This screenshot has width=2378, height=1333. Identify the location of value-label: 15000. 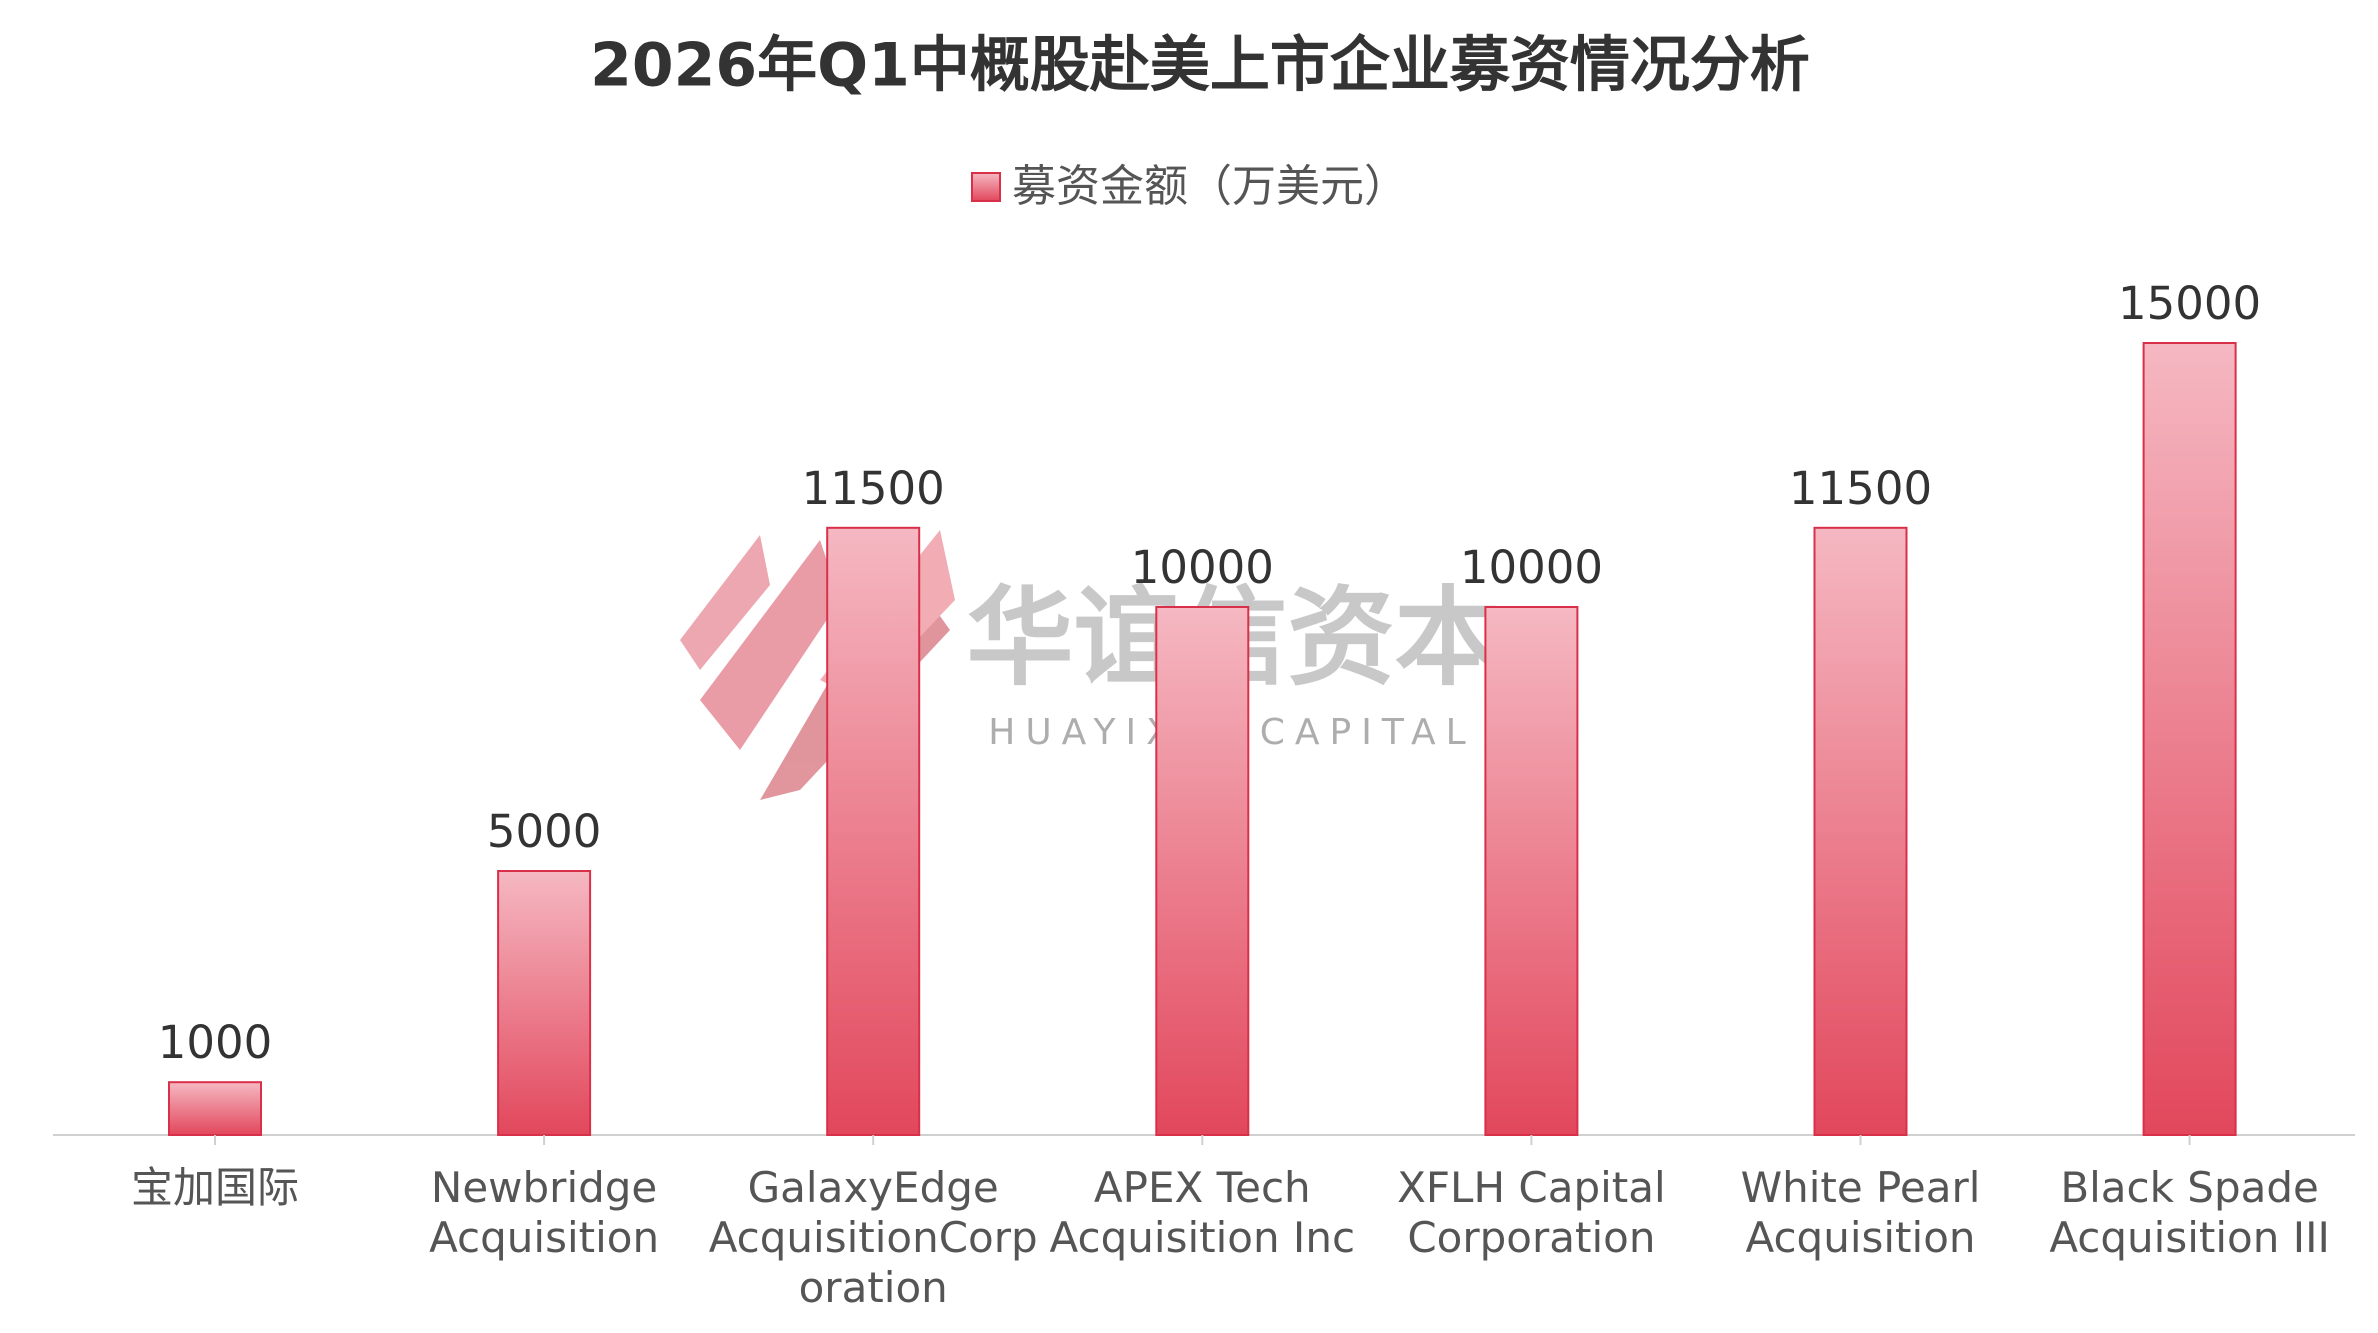
(2189, 303).